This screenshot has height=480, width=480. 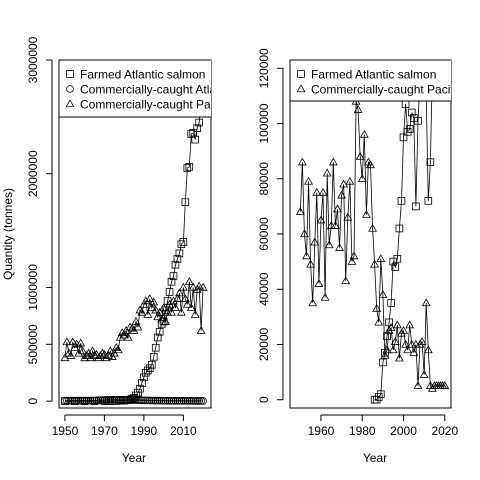 What do you see at coordinates (33, 287) in the screenshot?
I see `y-tick-label: 1000000` at bounding box center [33, 287].